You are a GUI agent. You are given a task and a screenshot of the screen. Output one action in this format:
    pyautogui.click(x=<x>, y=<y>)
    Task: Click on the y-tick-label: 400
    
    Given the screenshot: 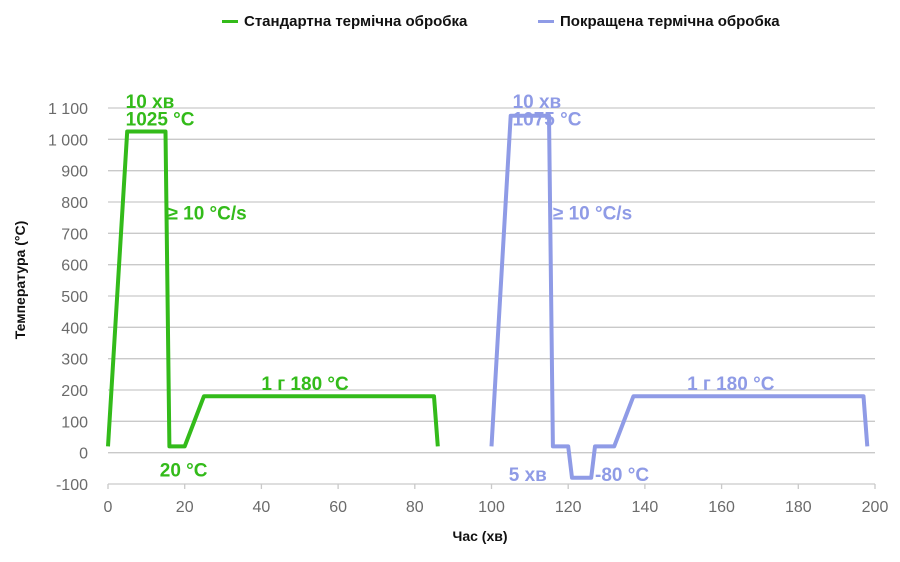 What is the action you would take?
    pyautogui.click(x=74, y=328)
    